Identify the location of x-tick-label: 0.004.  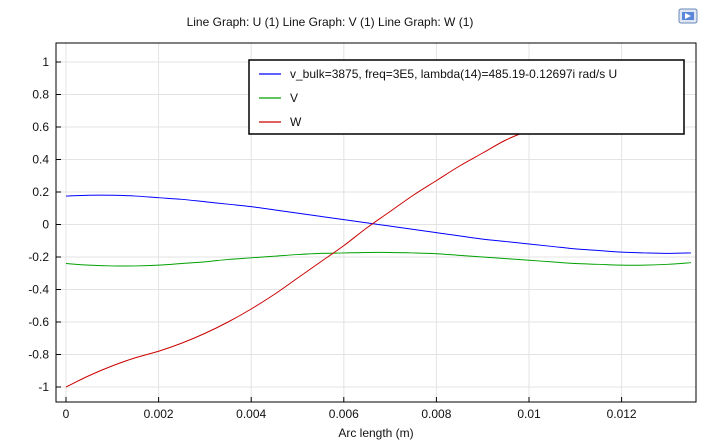
(251, 414).